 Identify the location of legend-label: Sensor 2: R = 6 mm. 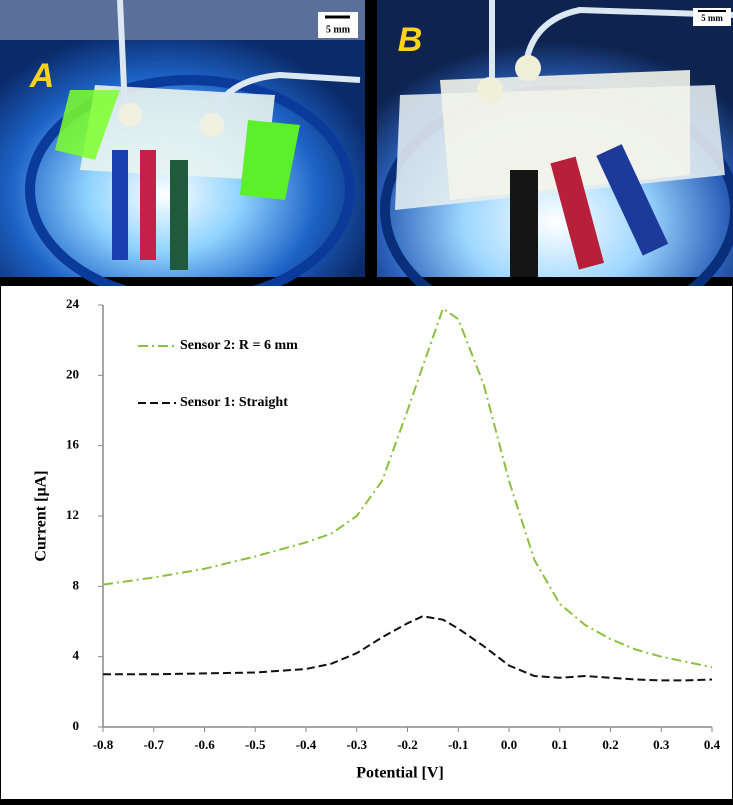
(239, 345).